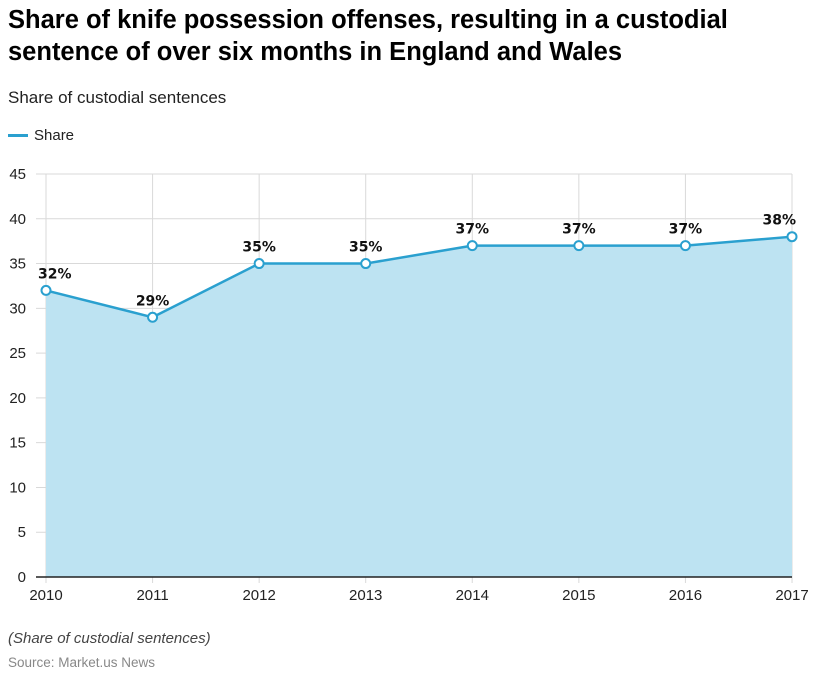 The width and height of the screenshot is (840, 680). I want to click on y-tick-label: 5, so click(22, 532).